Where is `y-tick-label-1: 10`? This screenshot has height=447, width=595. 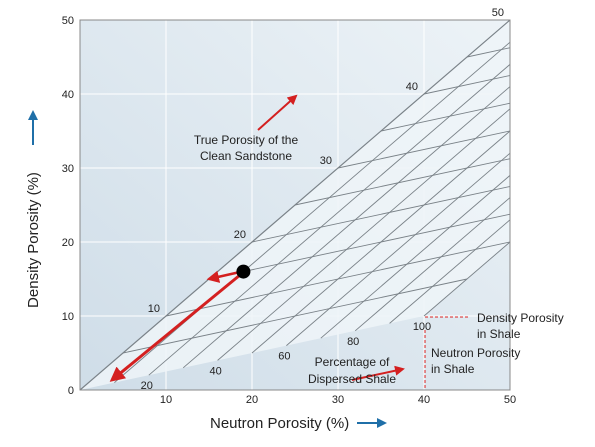 y-tick-label-1: 10 is located at coordinates (68, 317).